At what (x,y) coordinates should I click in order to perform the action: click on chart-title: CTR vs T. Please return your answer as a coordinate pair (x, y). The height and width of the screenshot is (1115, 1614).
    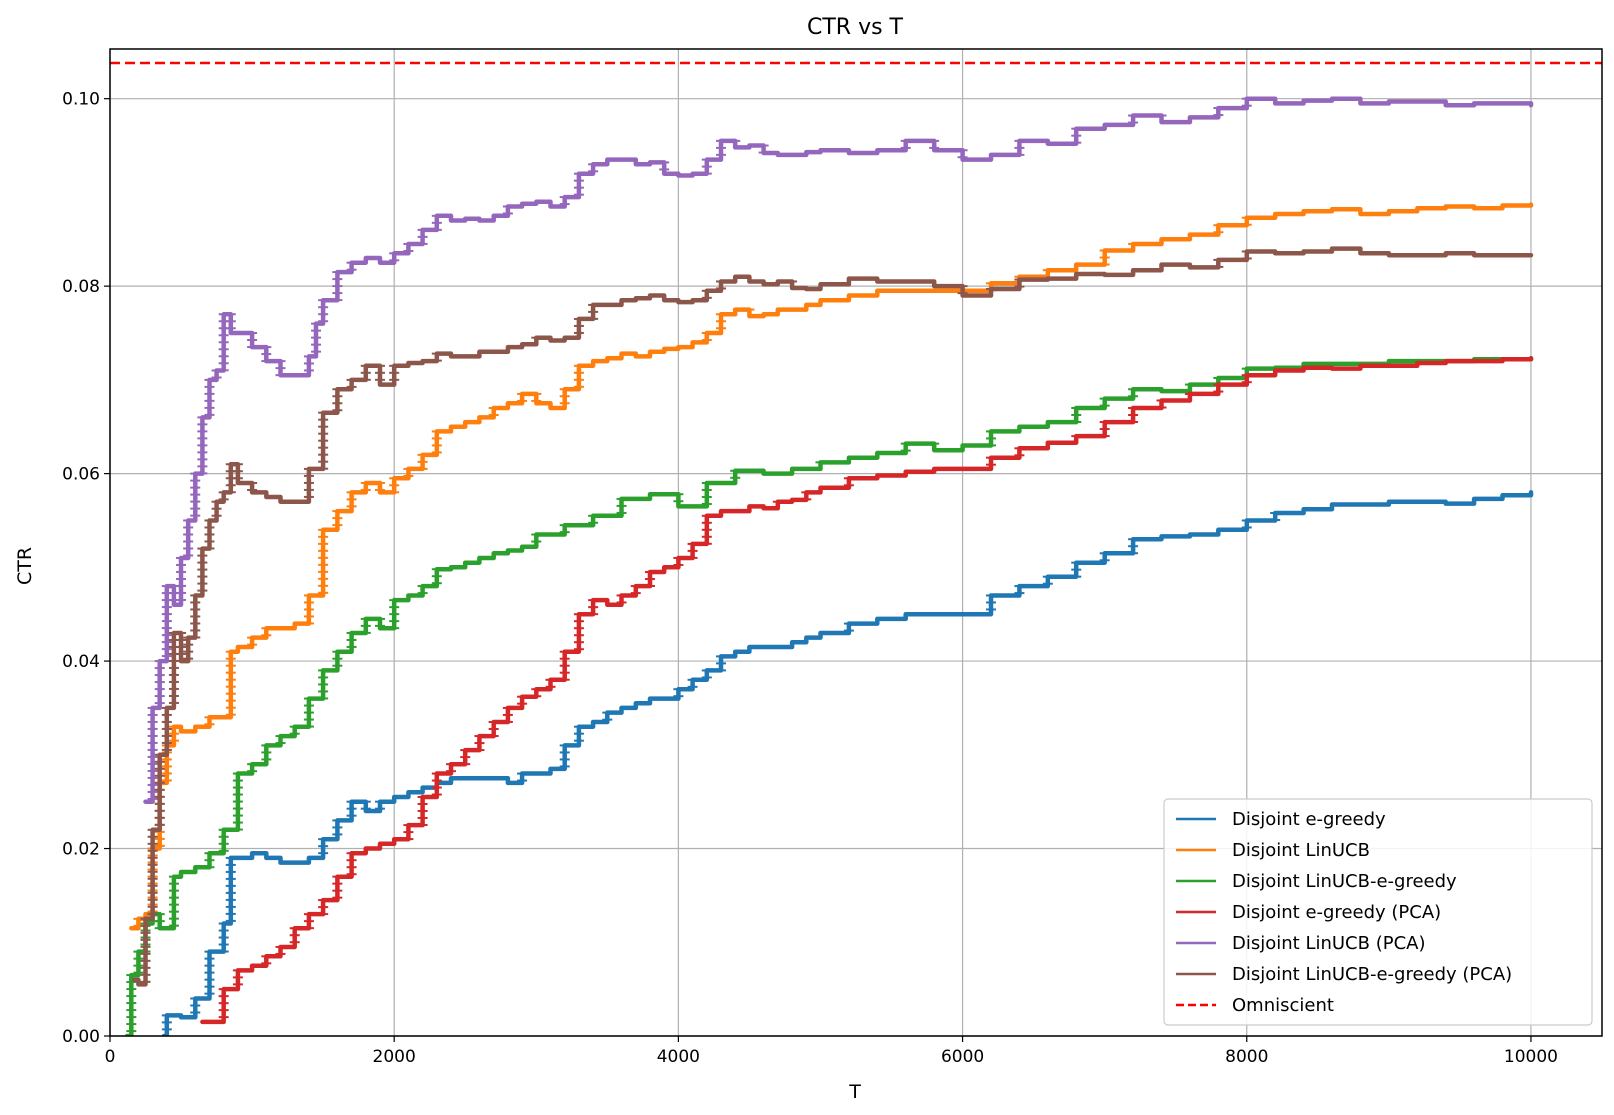
    Looking at the image, I should click on (855, 27).